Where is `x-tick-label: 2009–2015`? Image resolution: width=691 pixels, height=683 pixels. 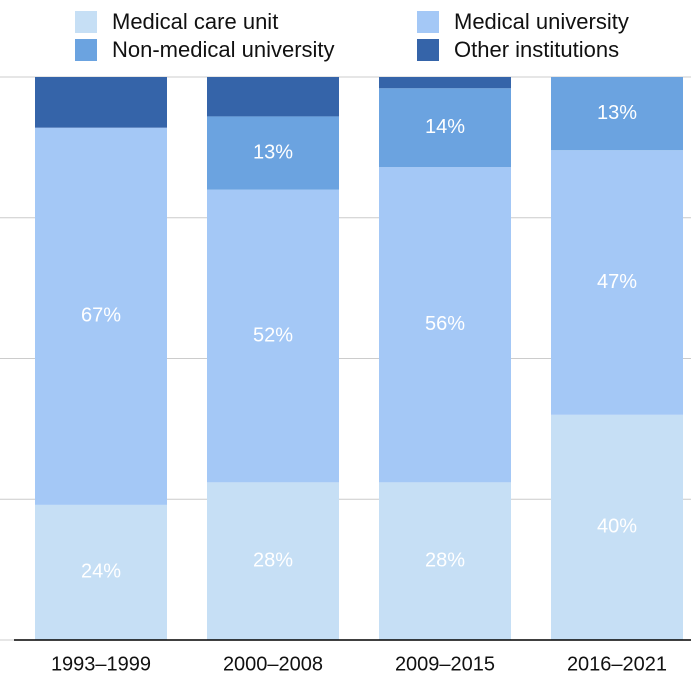 x-tick-label: 2009–2015 is located at coordinates (445, 664).